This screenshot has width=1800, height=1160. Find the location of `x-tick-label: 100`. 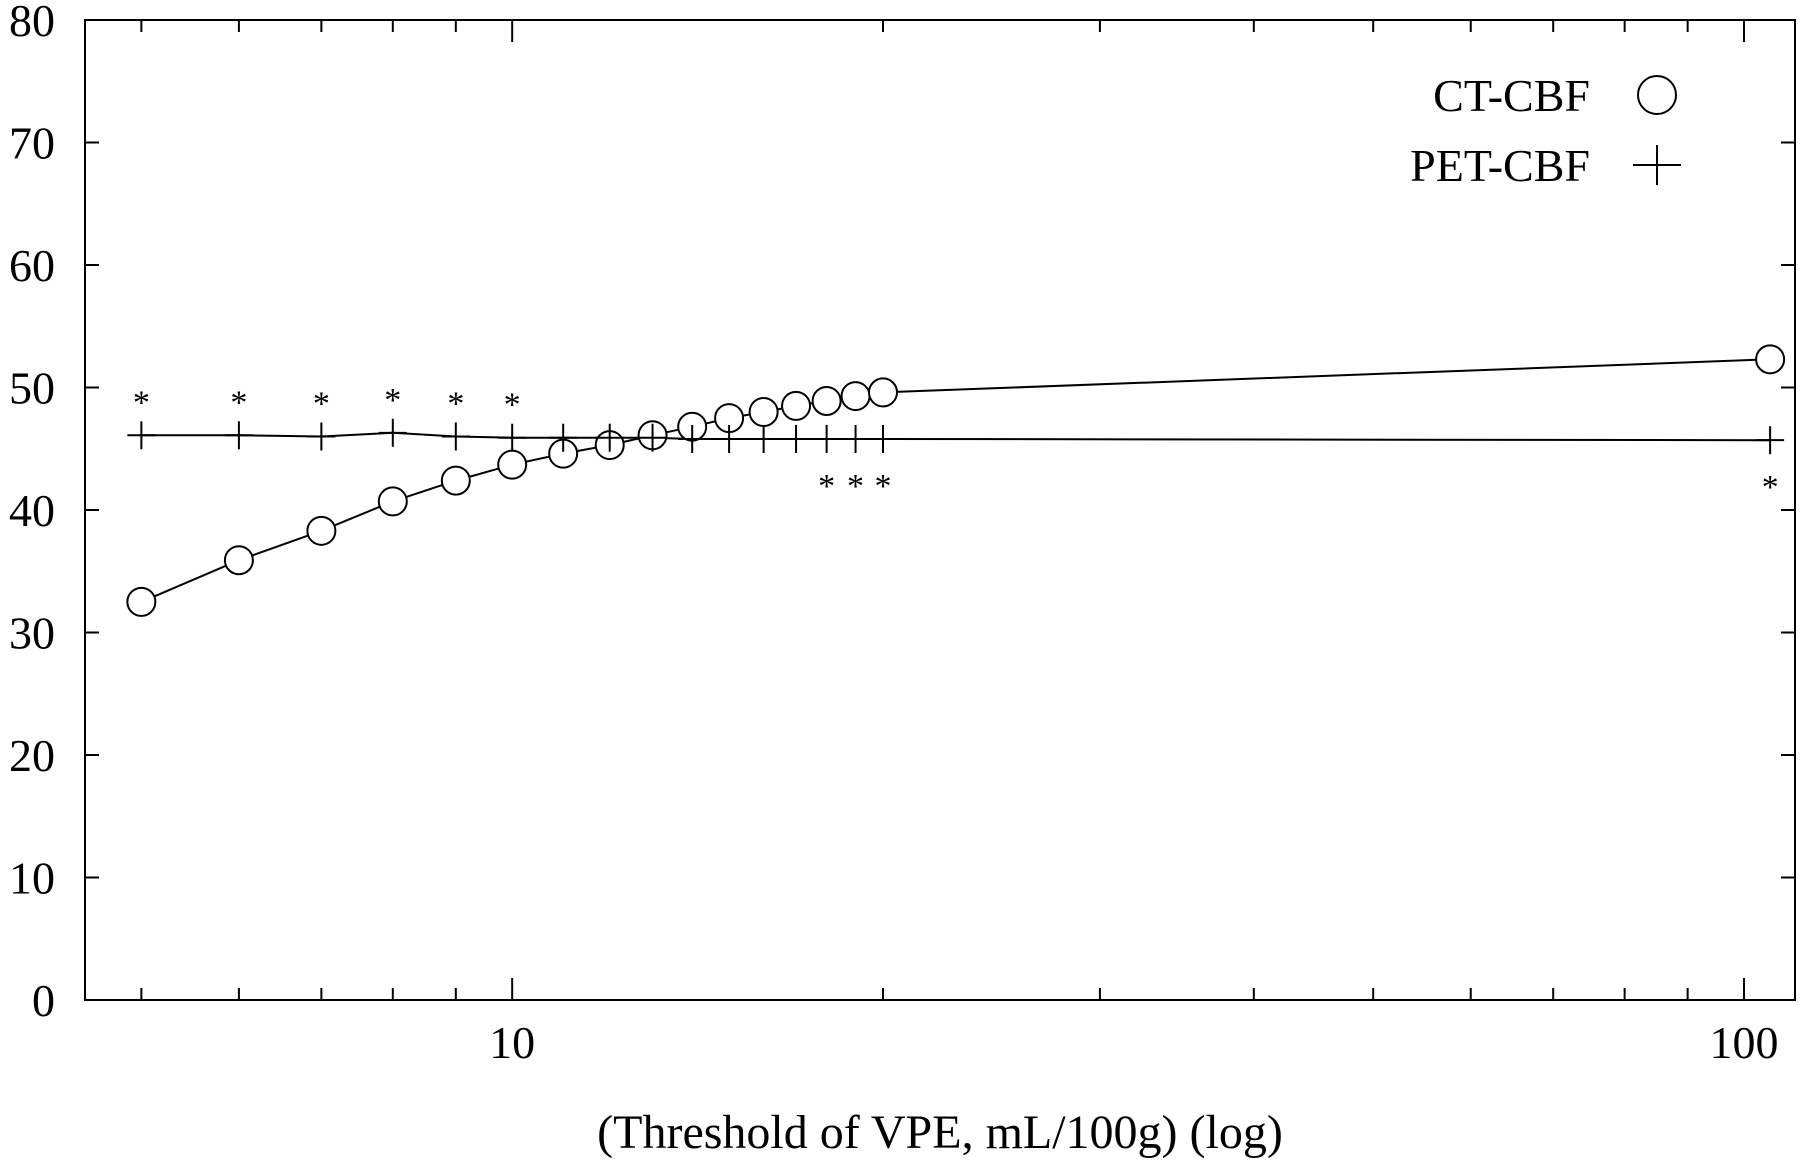

x-tick-label: 100 is located at coordinates (1744, 1042).